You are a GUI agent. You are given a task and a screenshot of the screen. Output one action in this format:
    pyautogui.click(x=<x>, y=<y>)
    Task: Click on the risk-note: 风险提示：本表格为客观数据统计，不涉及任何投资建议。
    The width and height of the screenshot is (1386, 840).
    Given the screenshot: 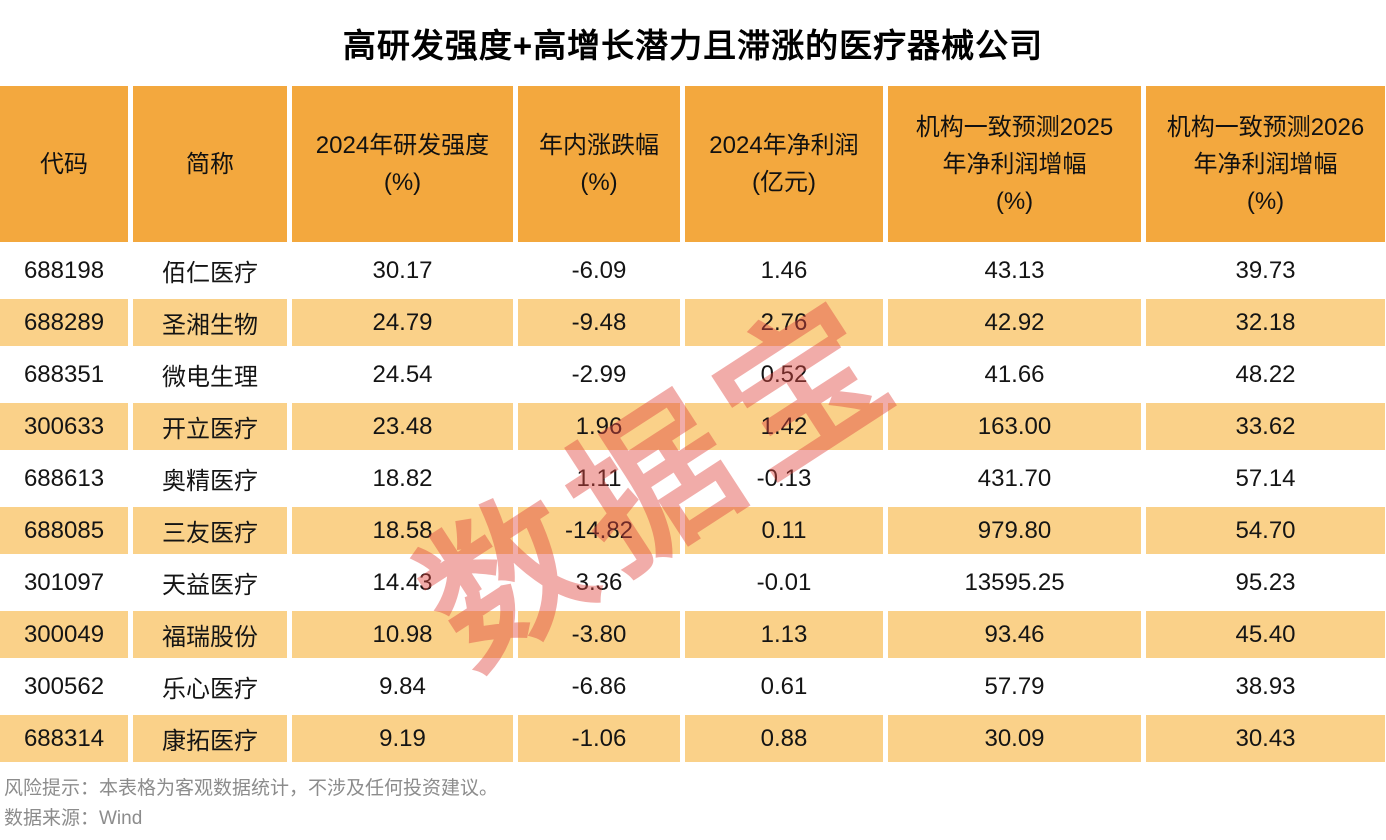 What is the action you would take?
    pyautogui.click(x=251, y=788)
    